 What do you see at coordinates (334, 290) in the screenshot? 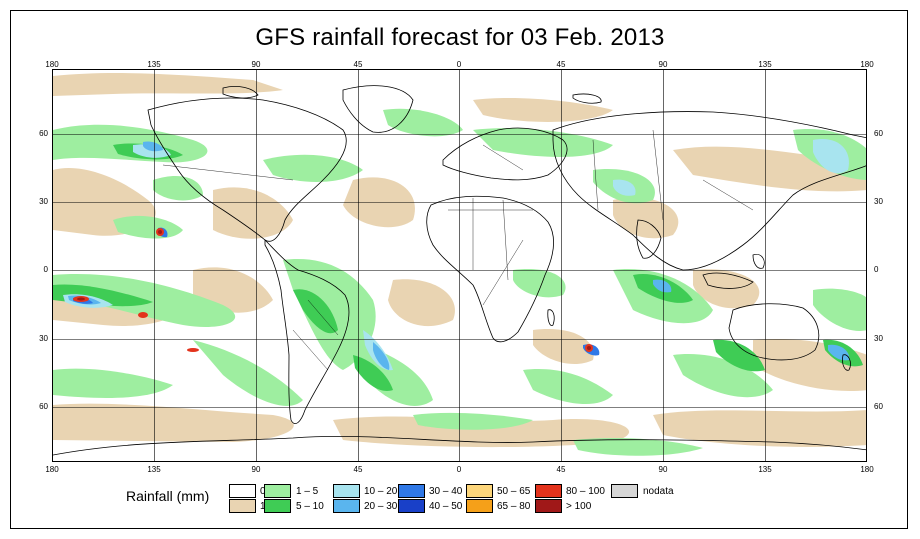
I see `rain-extreme-cores` at bounding box center [334, 290].